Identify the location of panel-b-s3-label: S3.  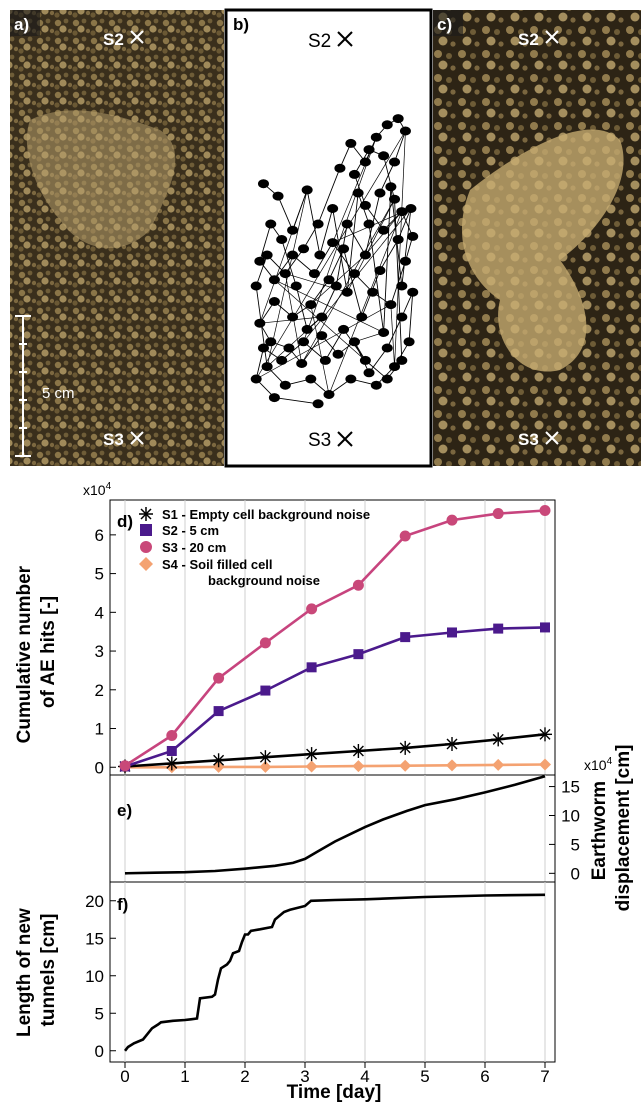
(319, 440).